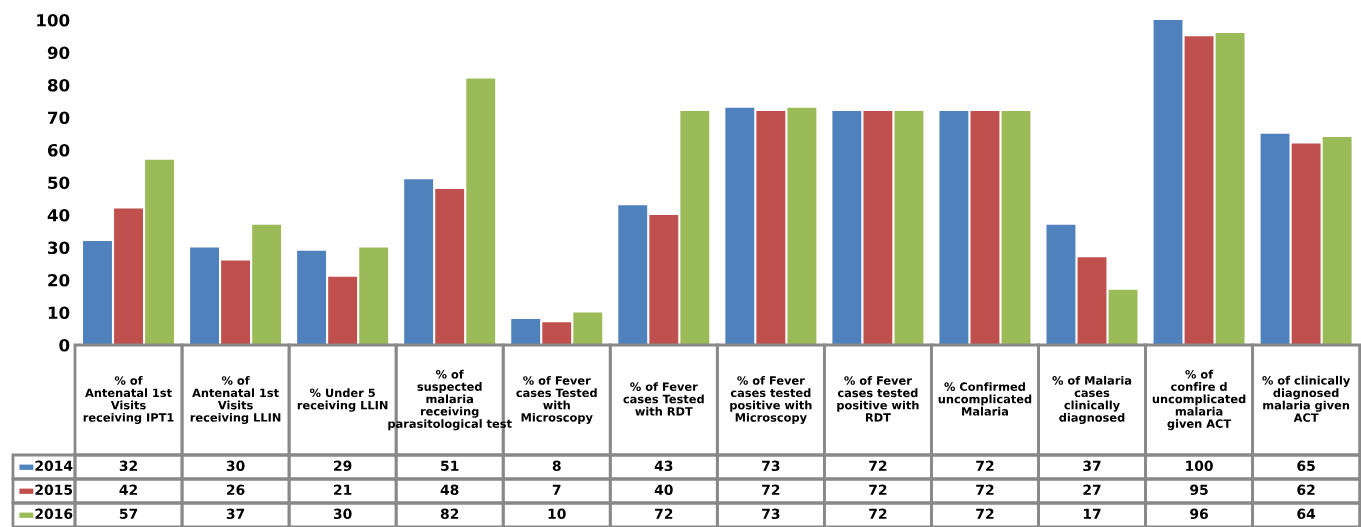  What do you see at coordinates (450, 466) in the screenshot?
I see `data-label: 51` at bounding box center [450, 466].